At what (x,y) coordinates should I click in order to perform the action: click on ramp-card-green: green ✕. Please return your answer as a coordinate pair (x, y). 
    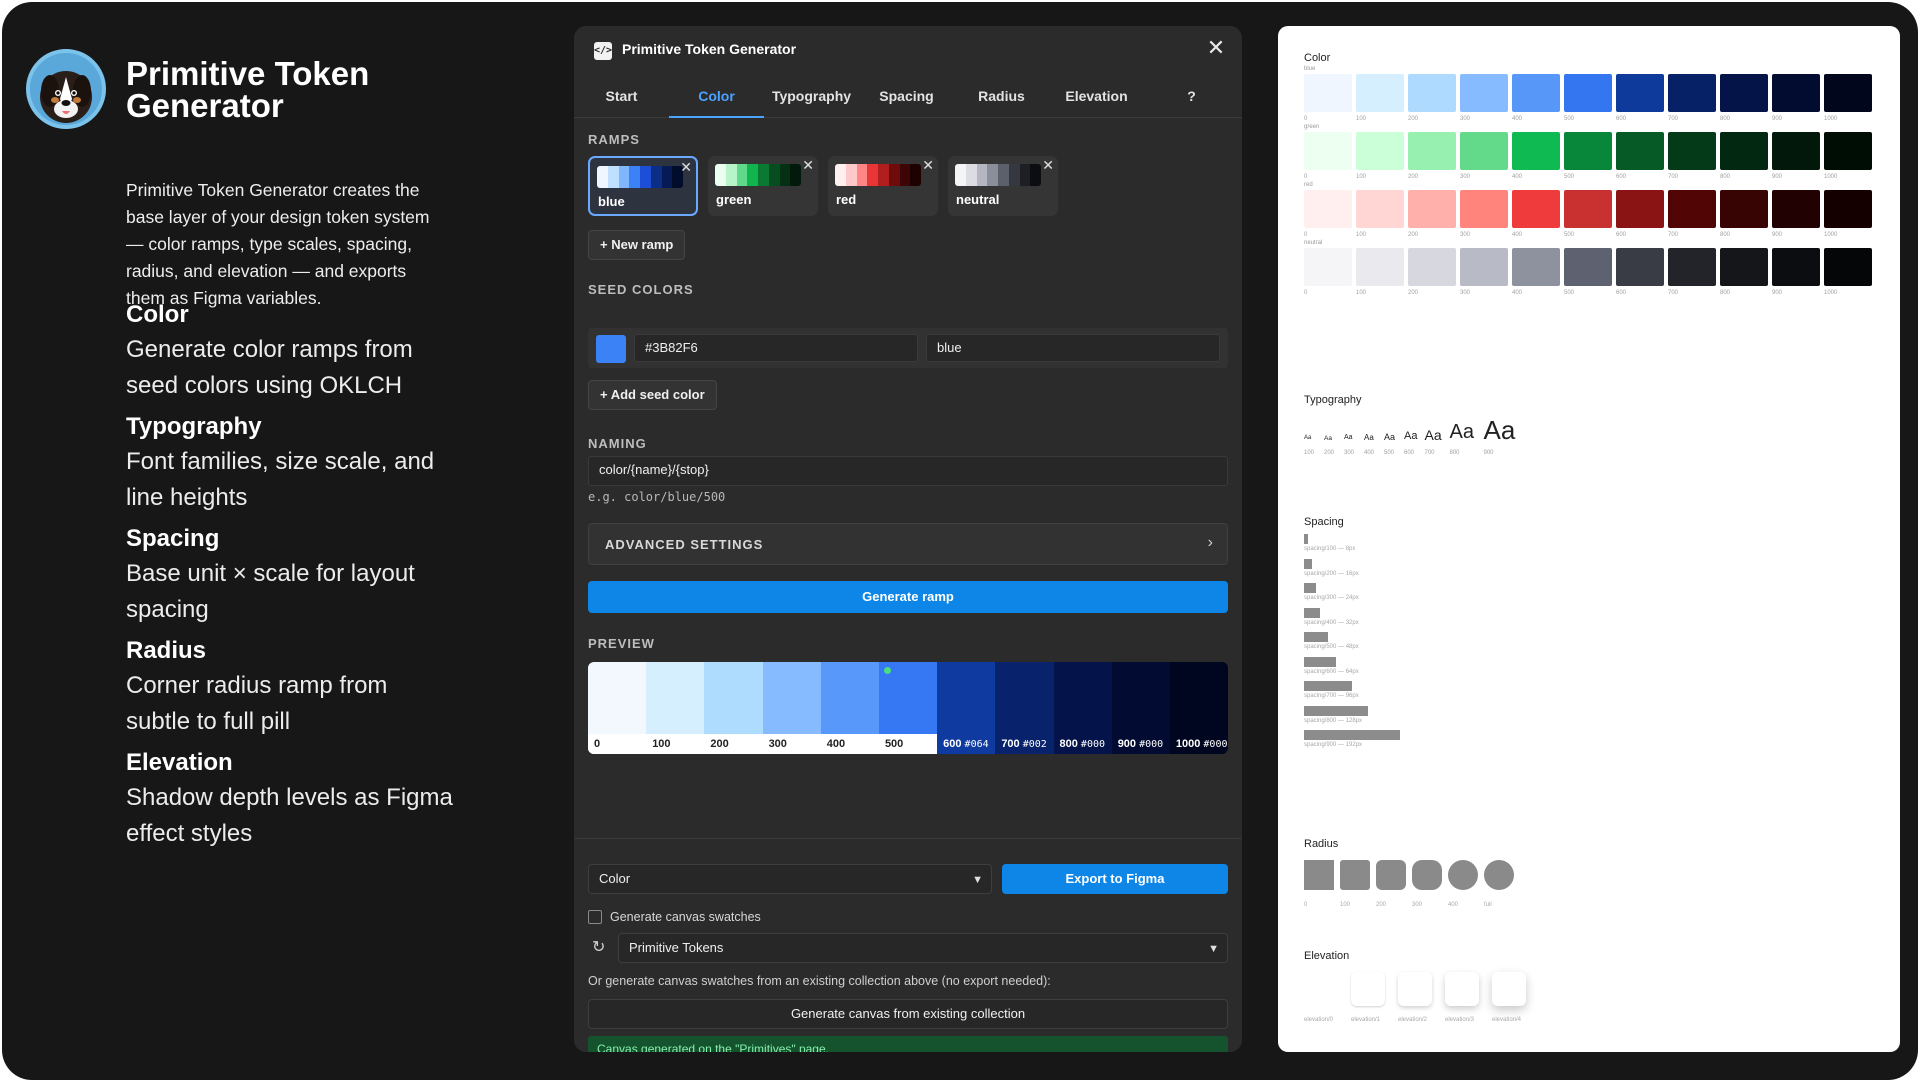
    Looking at the image, I should click on (763, 186).